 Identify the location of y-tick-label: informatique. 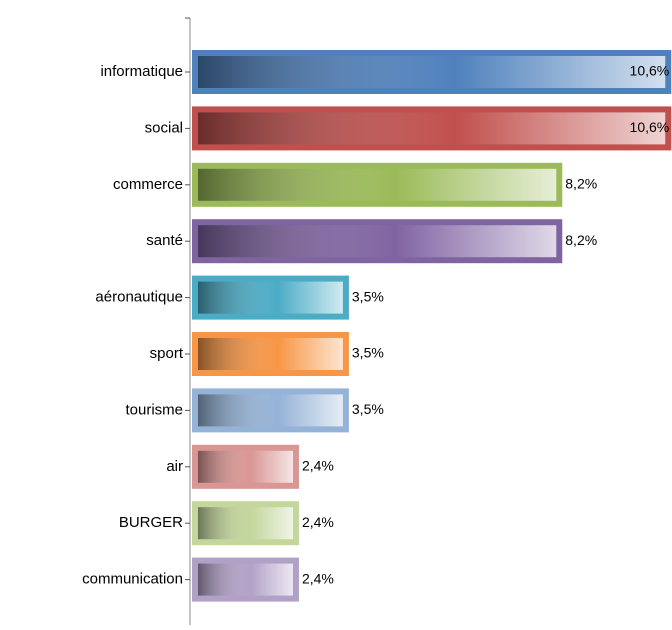
(141, 71).